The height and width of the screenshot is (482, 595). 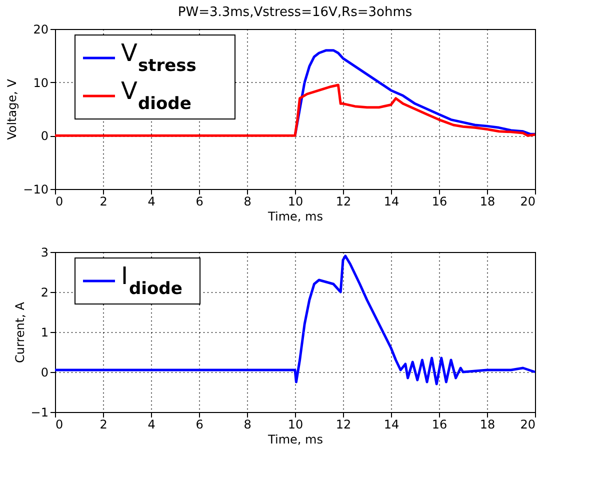 I want to click on y-tick-label: 10, so click(x=40, y=83).